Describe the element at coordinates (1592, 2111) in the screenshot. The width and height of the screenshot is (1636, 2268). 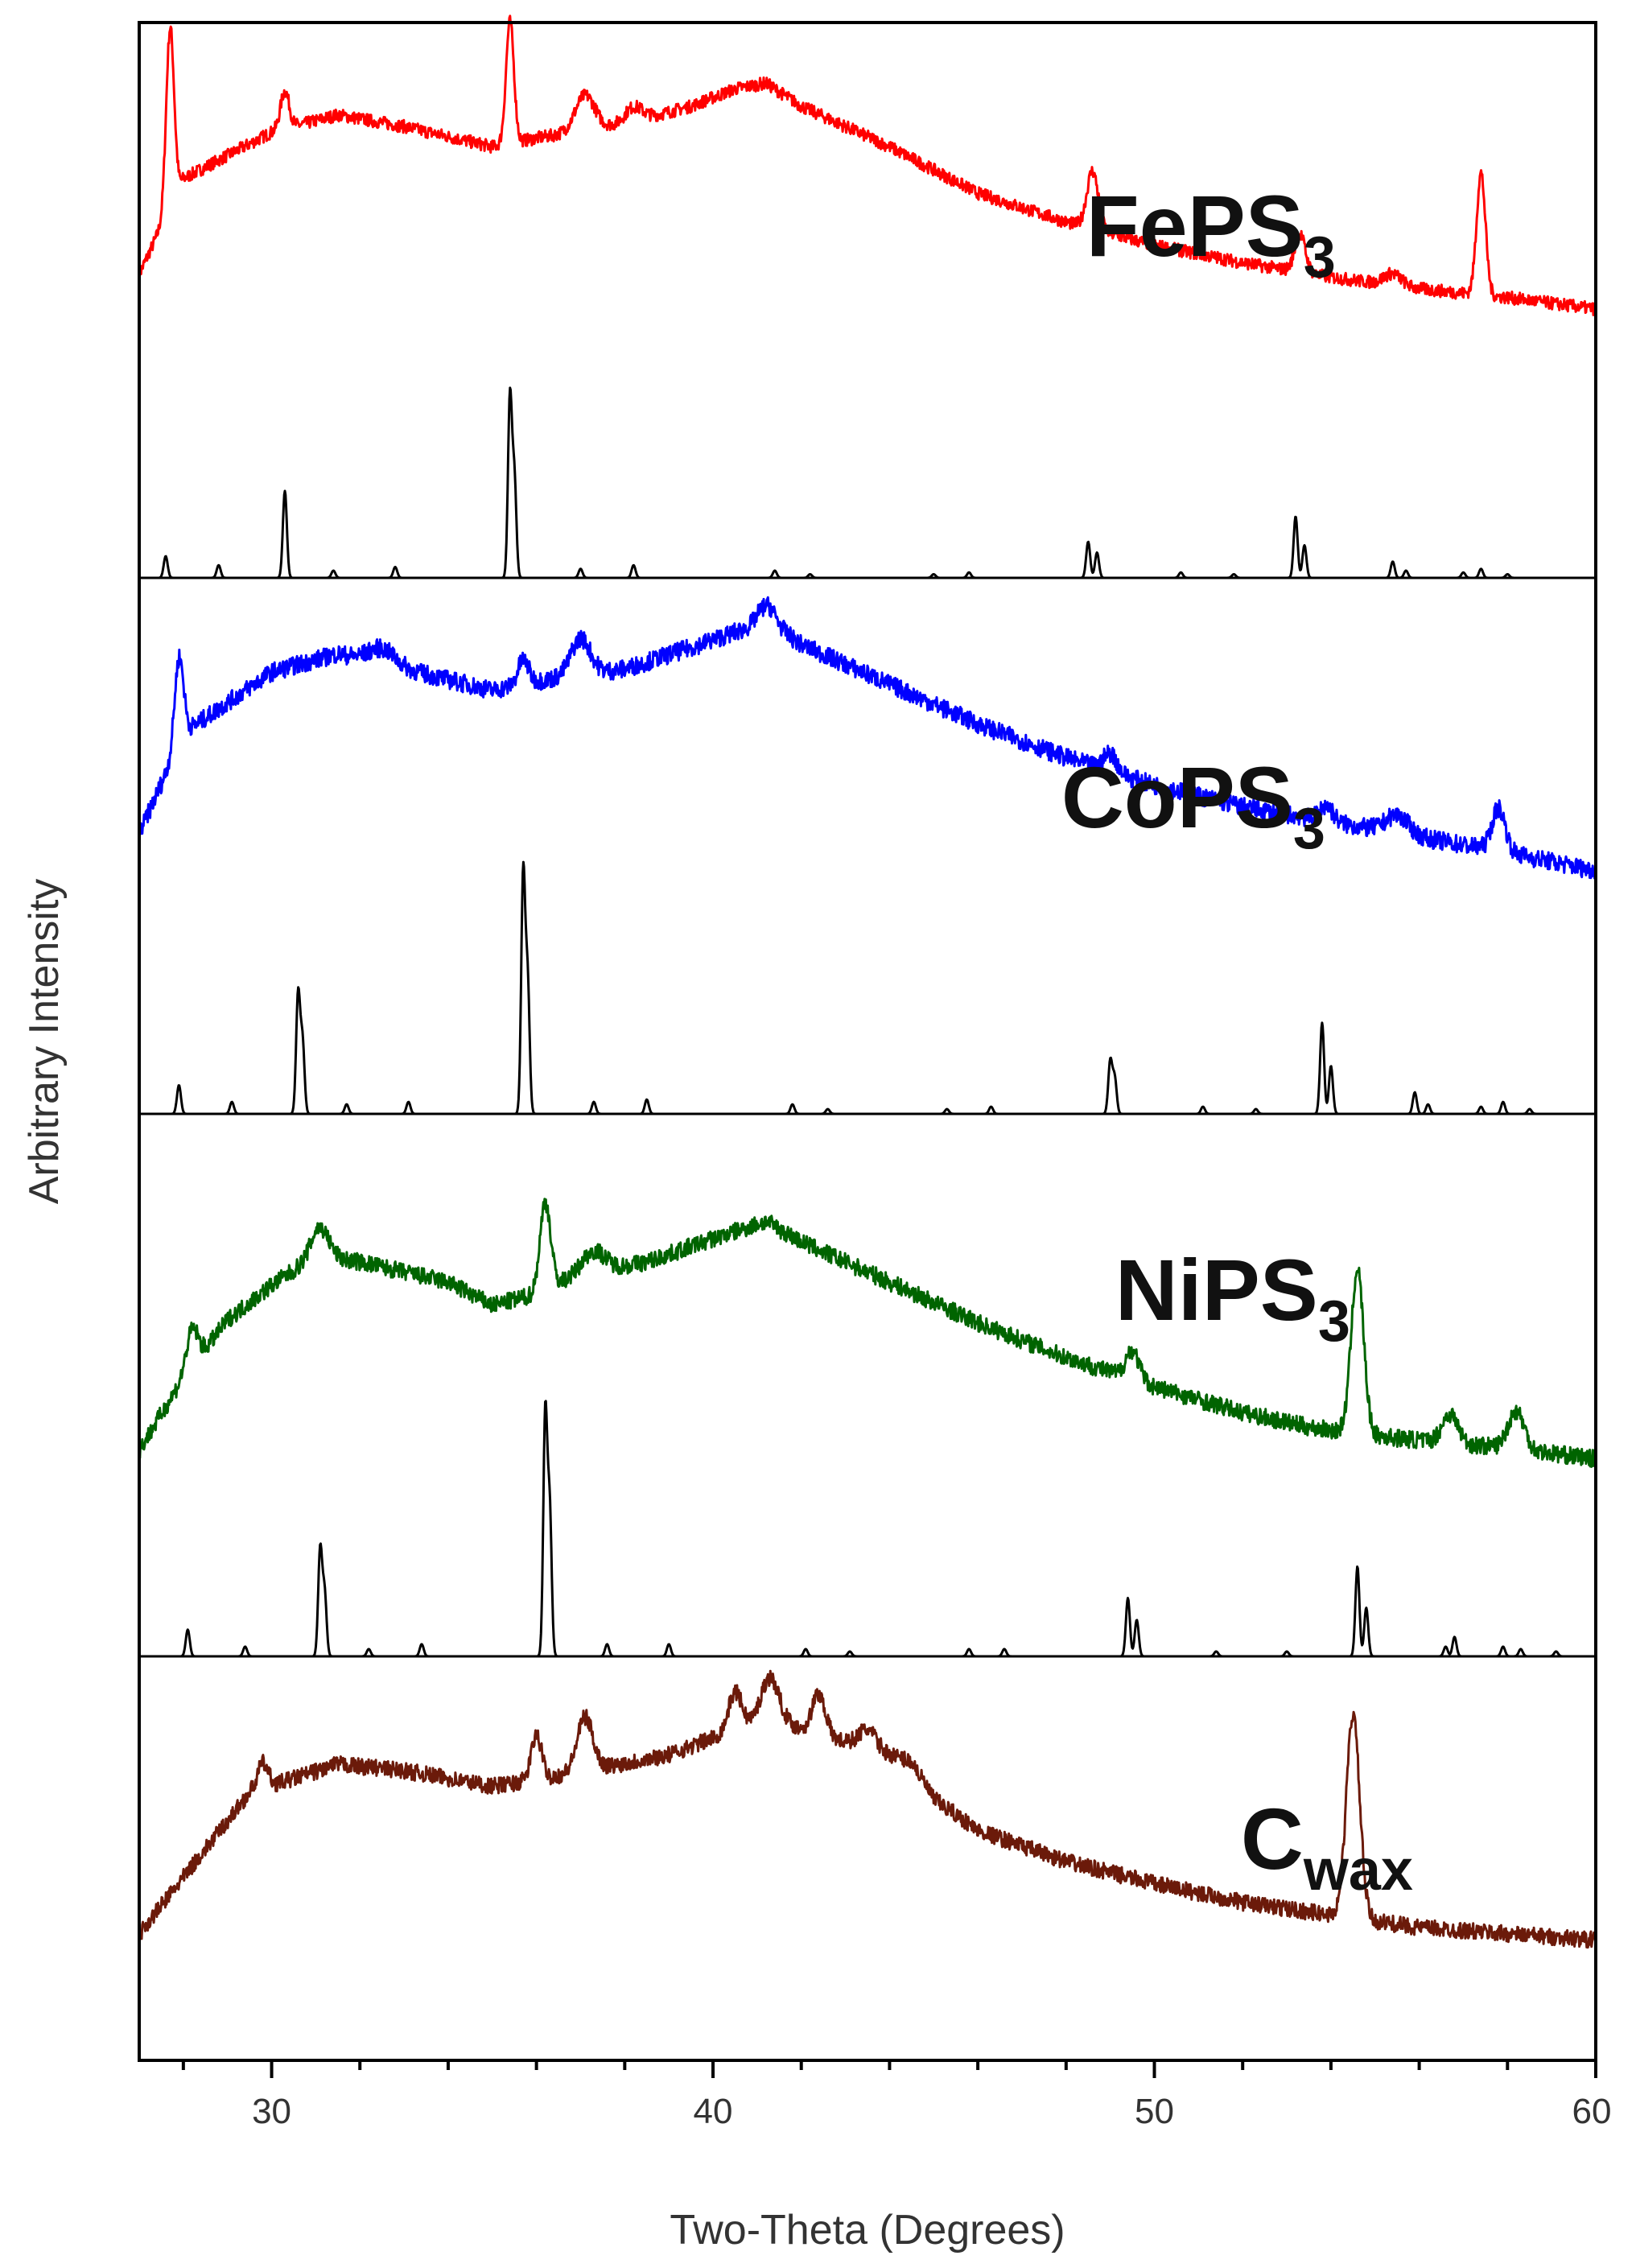
I see `x-tick-label: 60` at that location.